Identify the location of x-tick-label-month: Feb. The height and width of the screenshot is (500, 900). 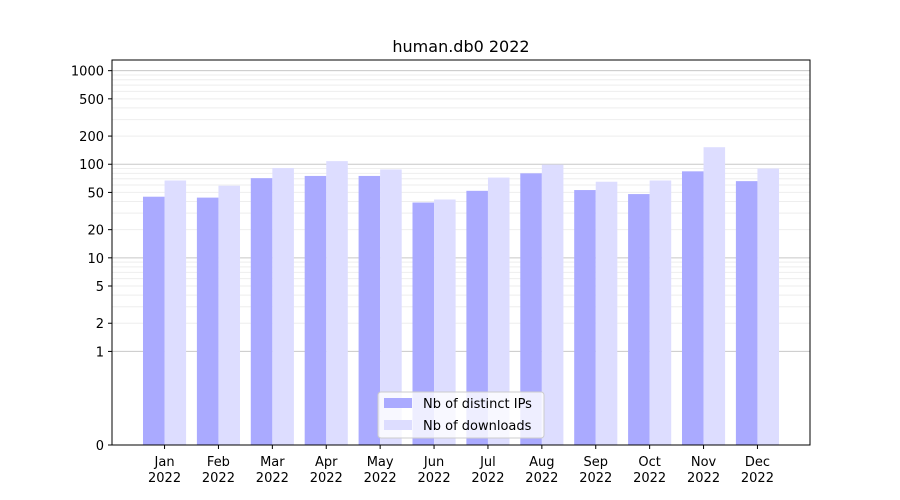
(218, 462).